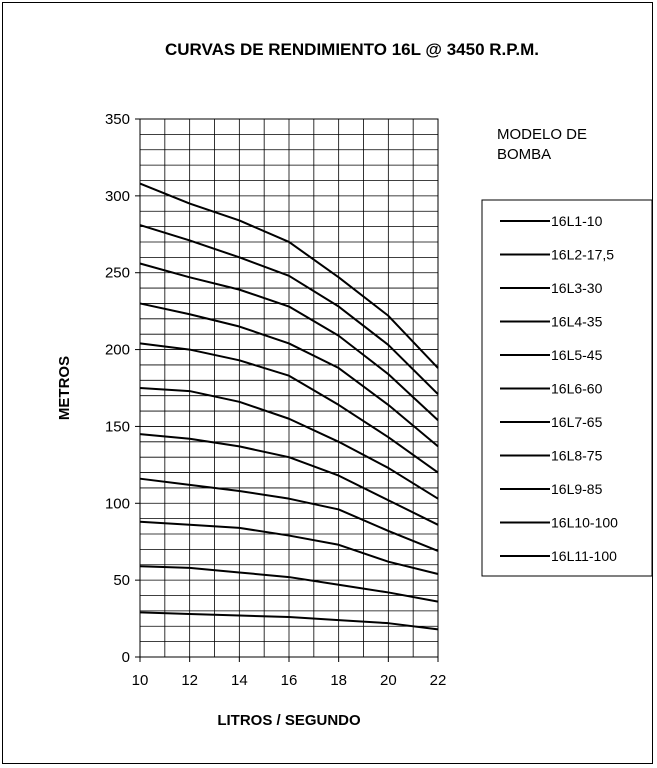  I want to click on legend-label: 16L1-10, so click(577, 221).